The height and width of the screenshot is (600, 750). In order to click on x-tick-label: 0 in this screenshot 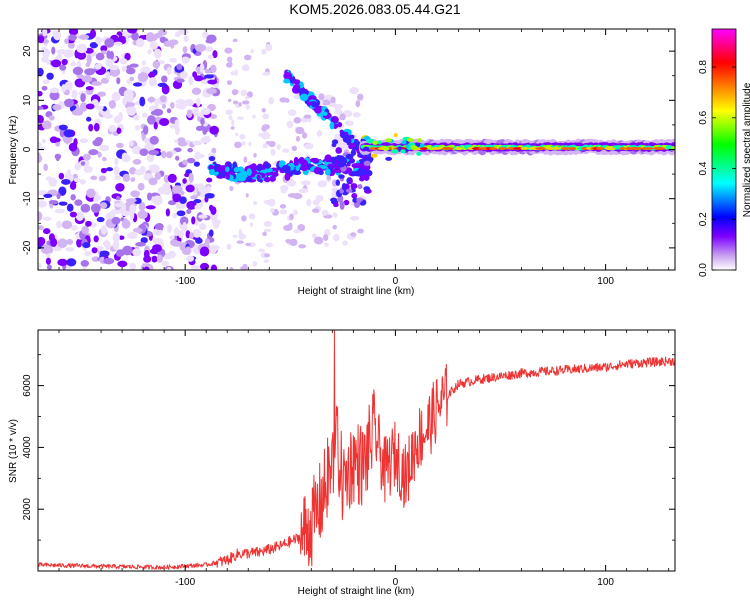, I will do `click(396, 582)`.